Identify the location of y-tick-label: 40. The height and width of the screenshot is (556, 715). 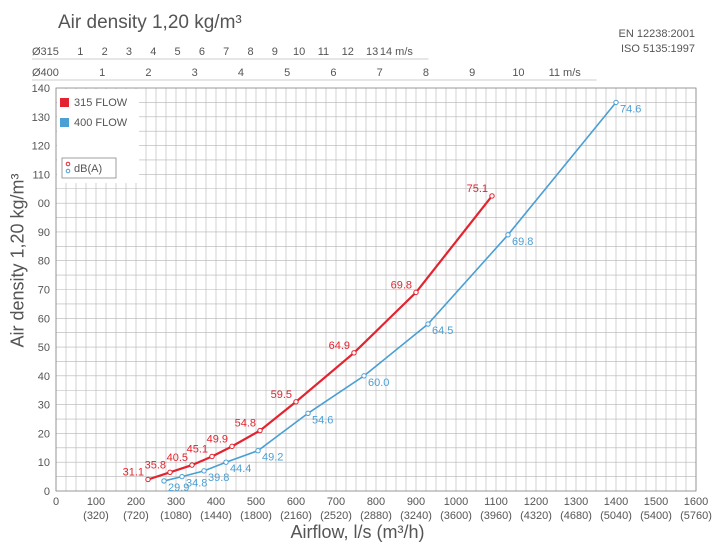
(44, 377).